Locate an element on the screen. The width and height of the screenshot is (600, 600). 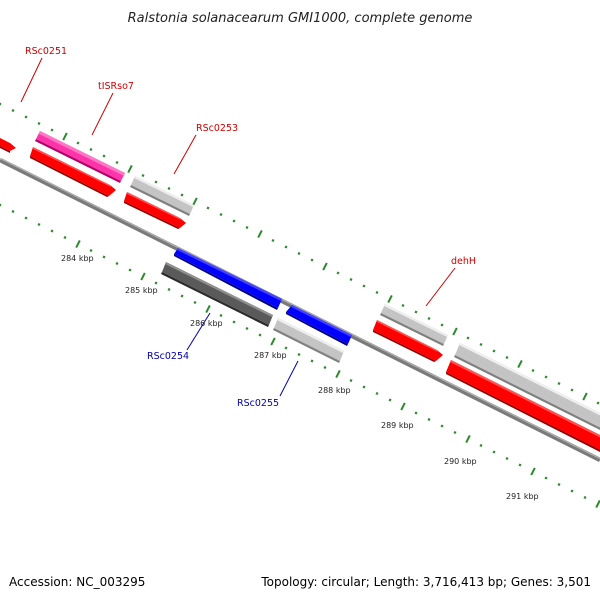
gene-feature-red-dehh is located at coordinates (408, 341).